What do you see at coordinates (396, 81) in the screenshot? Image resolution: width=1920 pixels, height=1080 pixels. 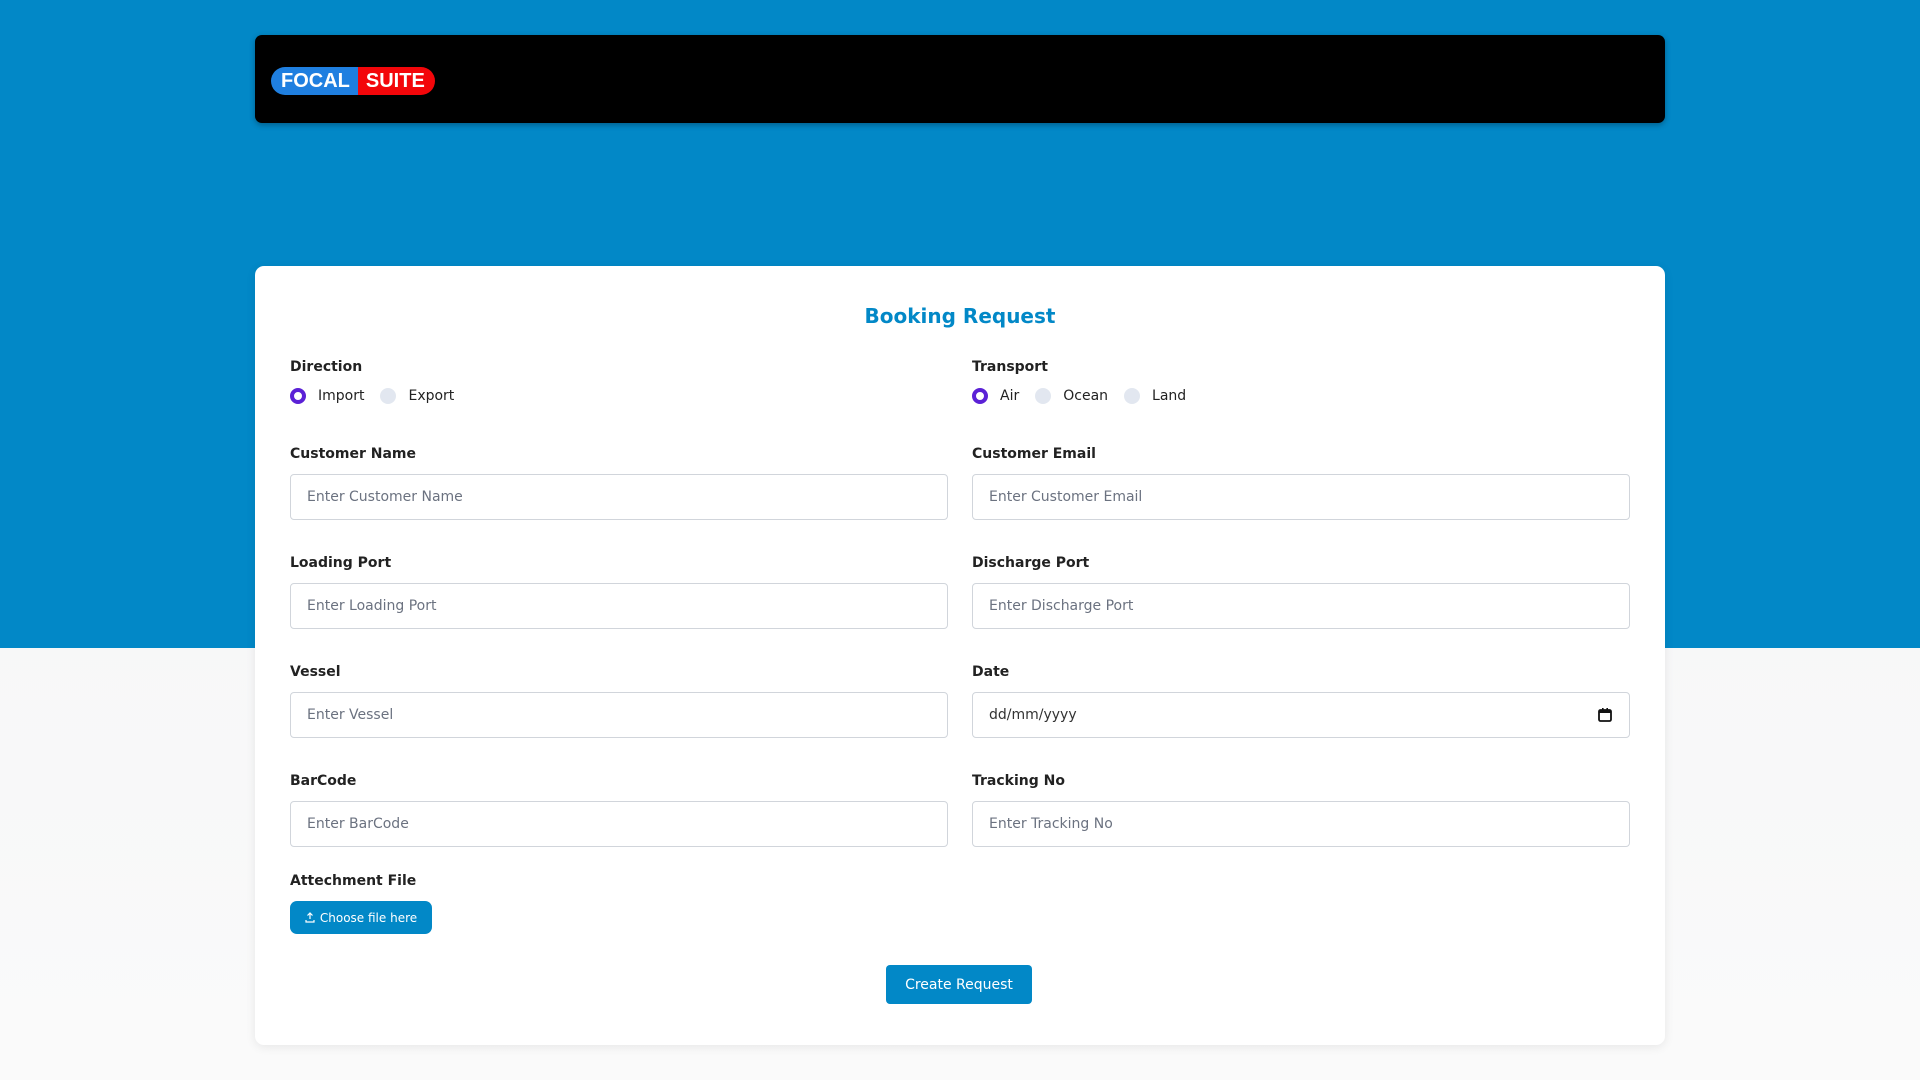 I see `logo-part2: SUITE` at bounding box center [396, 81].